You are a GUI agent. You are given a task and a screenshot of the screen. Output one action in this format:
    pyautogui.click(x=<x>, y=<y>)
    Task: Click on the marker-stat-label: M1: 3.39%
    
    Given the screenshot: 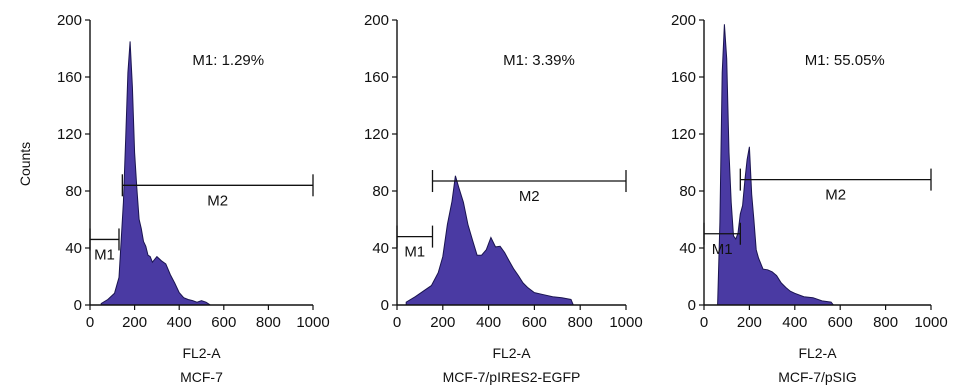 What is the action you would take?
    pyautogui.click(x=539, y=60)
    